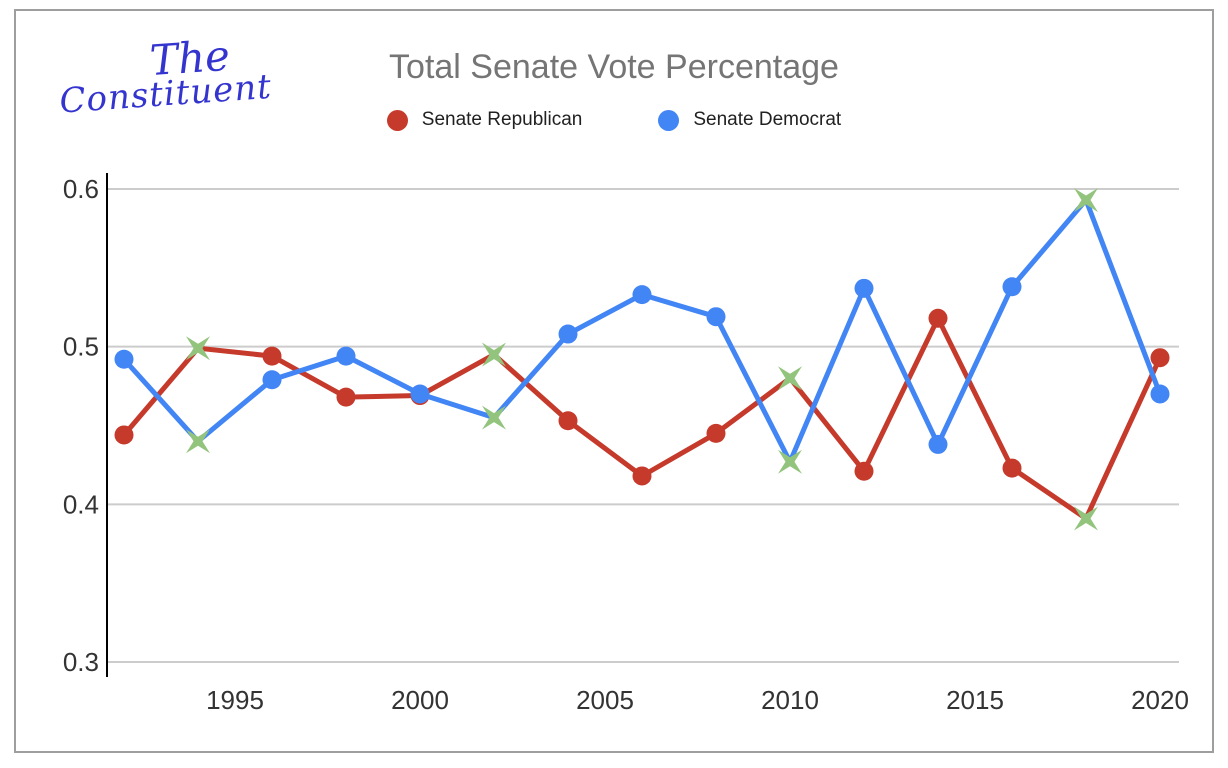 This screenshot has height=768, width=1228. I want to click on chart-title: Total Senate Vote Percentage, so click(614, 67).